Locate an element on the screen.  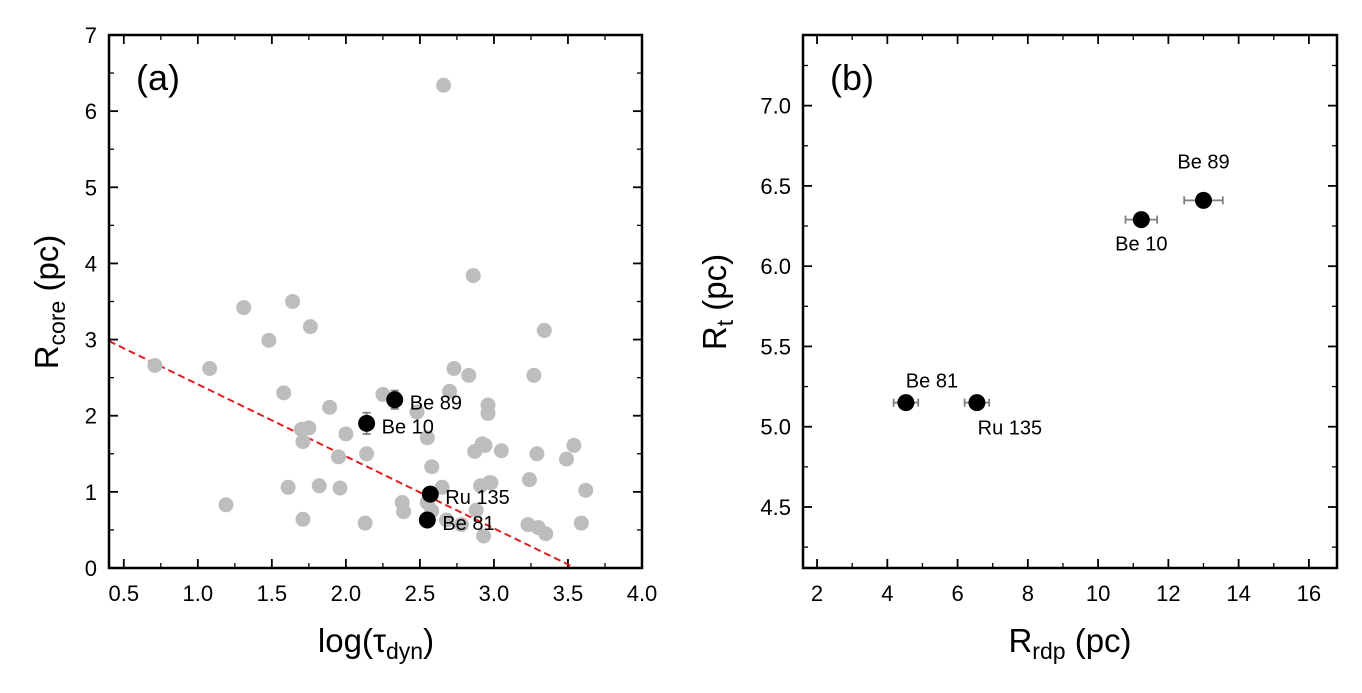
panel-b-xtick-label: 6 is located at coordinates (957, 593).